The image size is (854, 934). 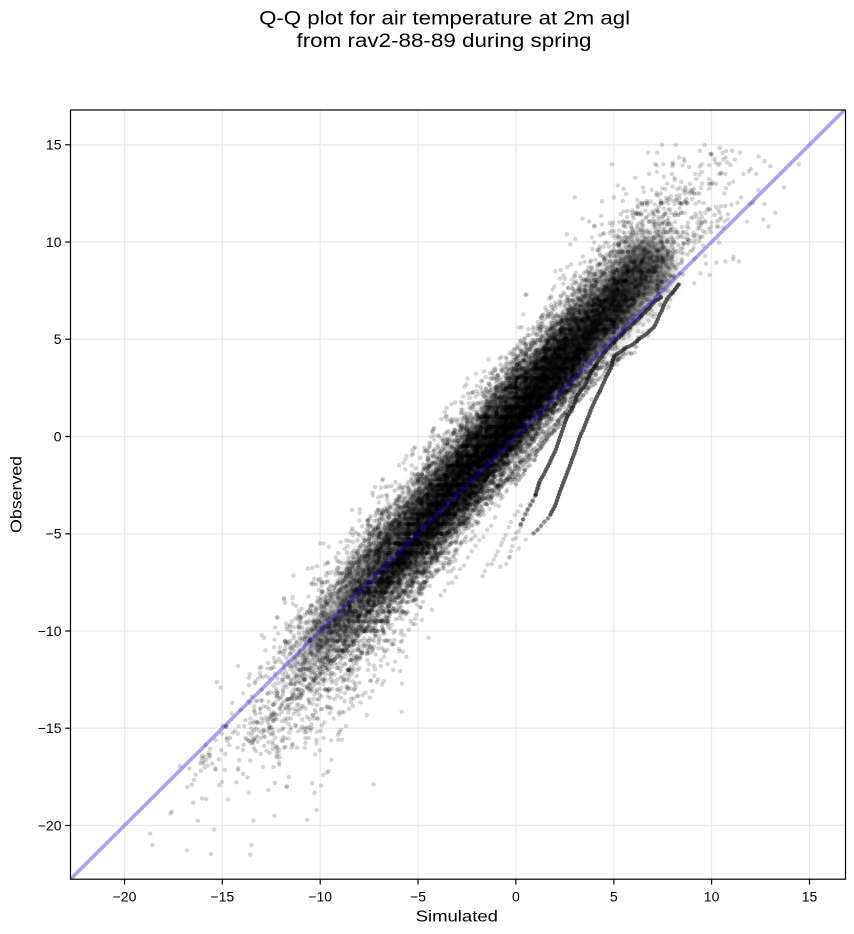 What do you see at coordinates (16, 494) in the screenshot?
I see `svg-text: Observed` at bounding box center [16, 494].